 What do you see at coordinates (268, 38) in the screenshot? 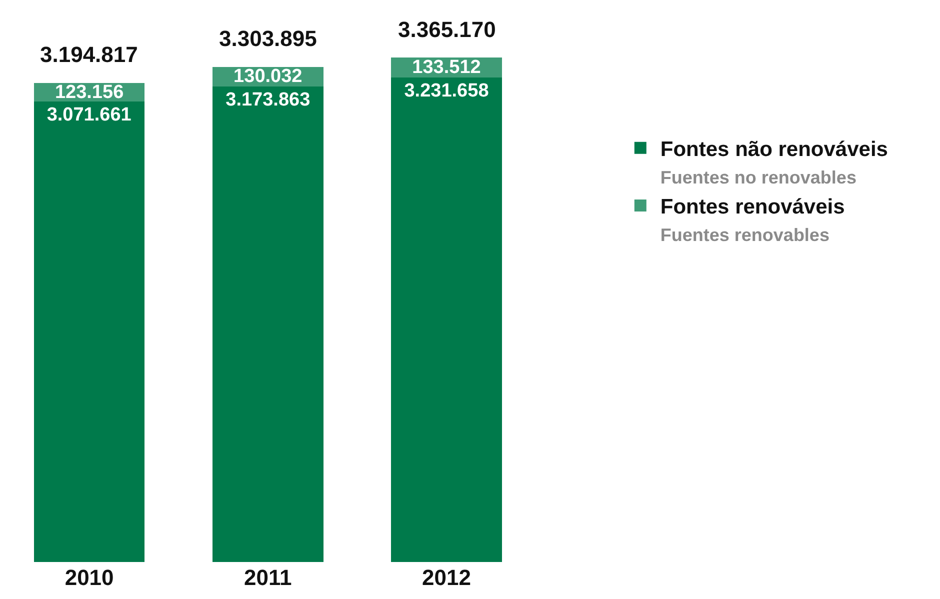
I see `total-label: 3.303.895` at bounding box center [268, 38].